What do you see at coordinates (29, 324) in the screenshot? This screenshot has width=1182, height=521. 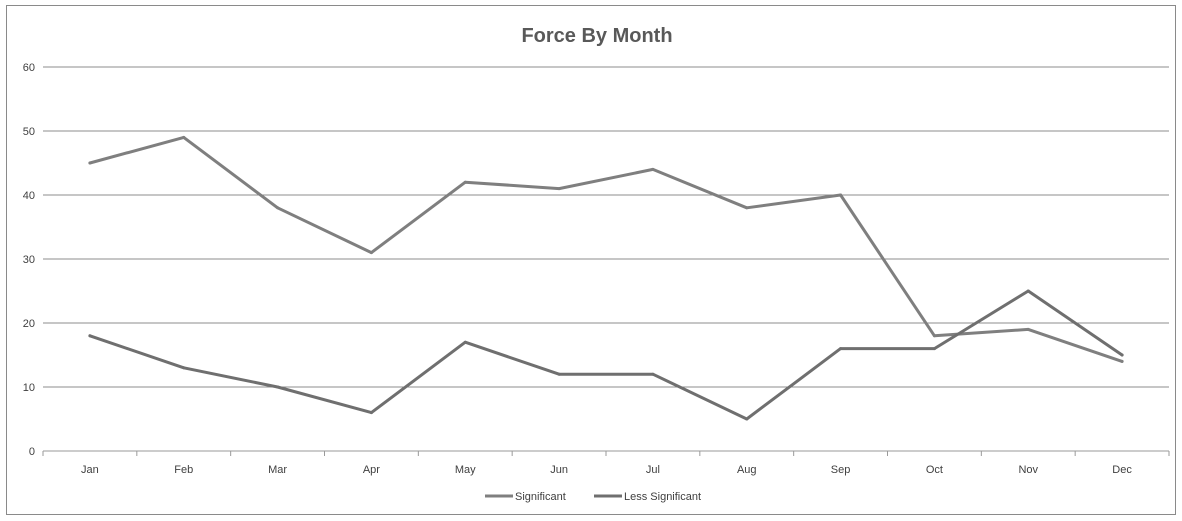 I see `y-tick-label: 20` at bounding box center [29, 324].